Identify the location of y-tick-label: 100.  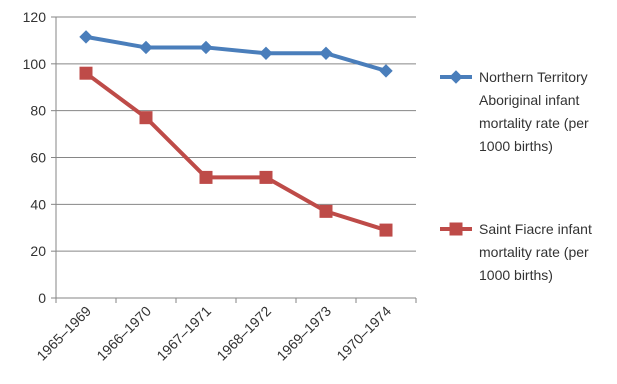
(35, 64).